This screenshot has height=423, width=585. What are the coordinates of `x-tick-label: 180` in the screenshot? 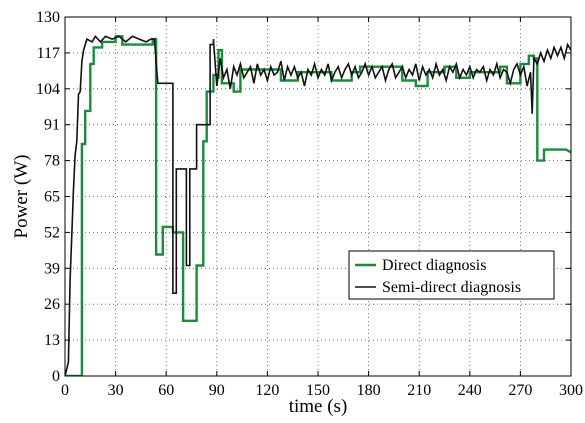 It's located at (369, 390).